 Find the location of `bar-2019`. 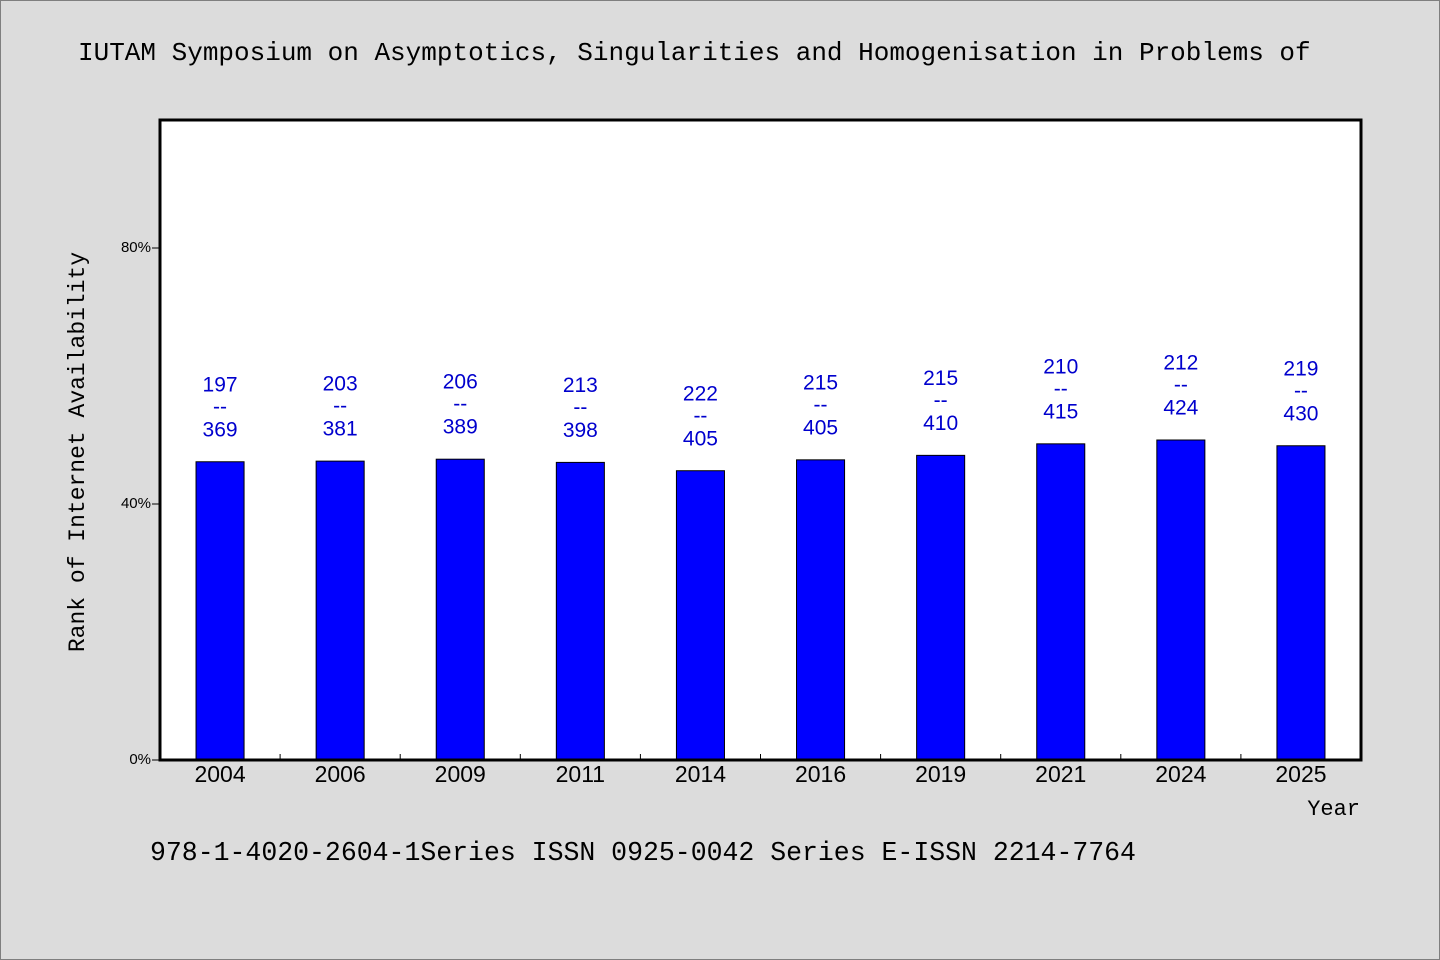

bar-2019 is located at coordinates (941, 607).